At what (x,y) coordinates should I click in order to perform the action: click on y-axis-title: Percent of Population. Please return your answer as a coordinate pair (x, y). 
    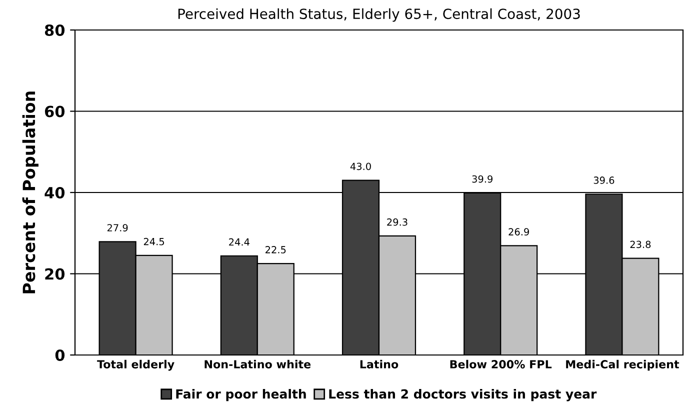
    Looking at the image, I should click on (30, 193).